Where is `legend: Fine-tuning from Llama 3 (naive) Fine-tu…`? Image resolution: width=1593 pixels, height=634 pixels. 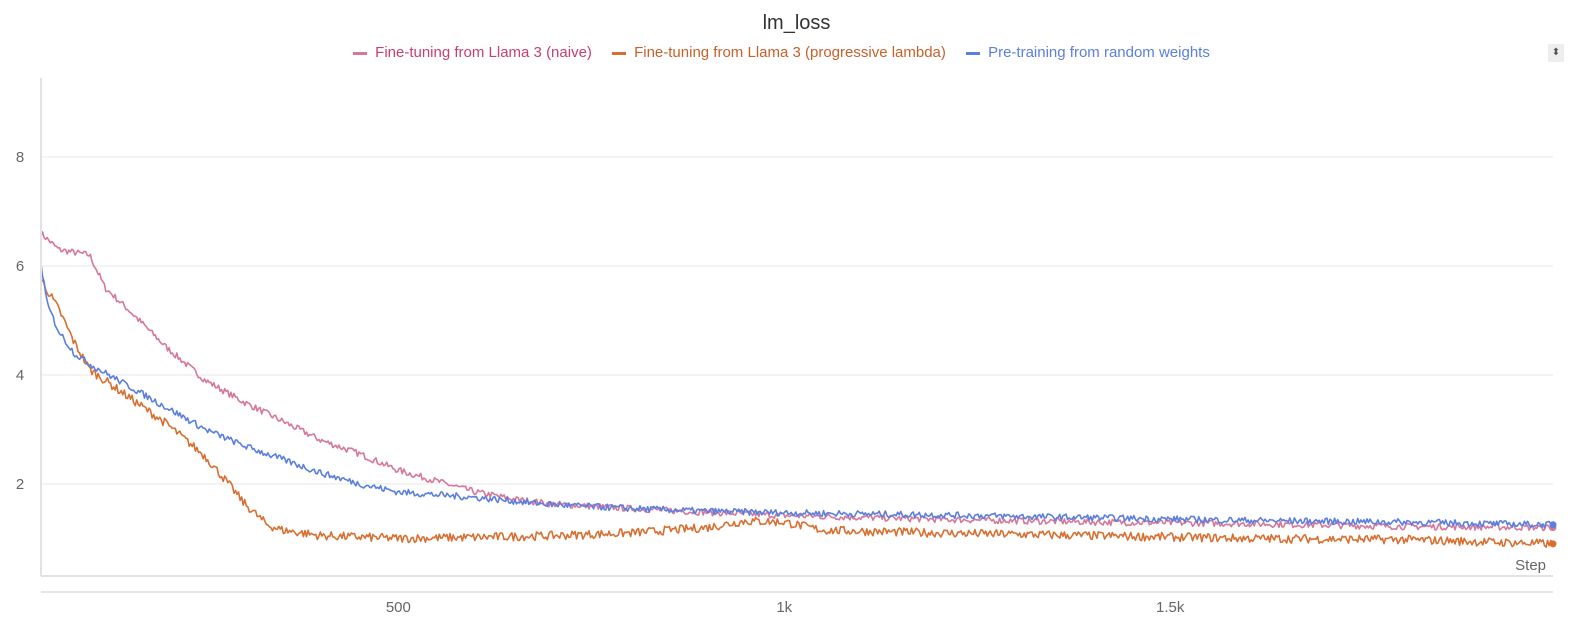 legend: Fine-tuning from Llama 3 (naive) Fine-tu… is located at coordinates (781, 52).